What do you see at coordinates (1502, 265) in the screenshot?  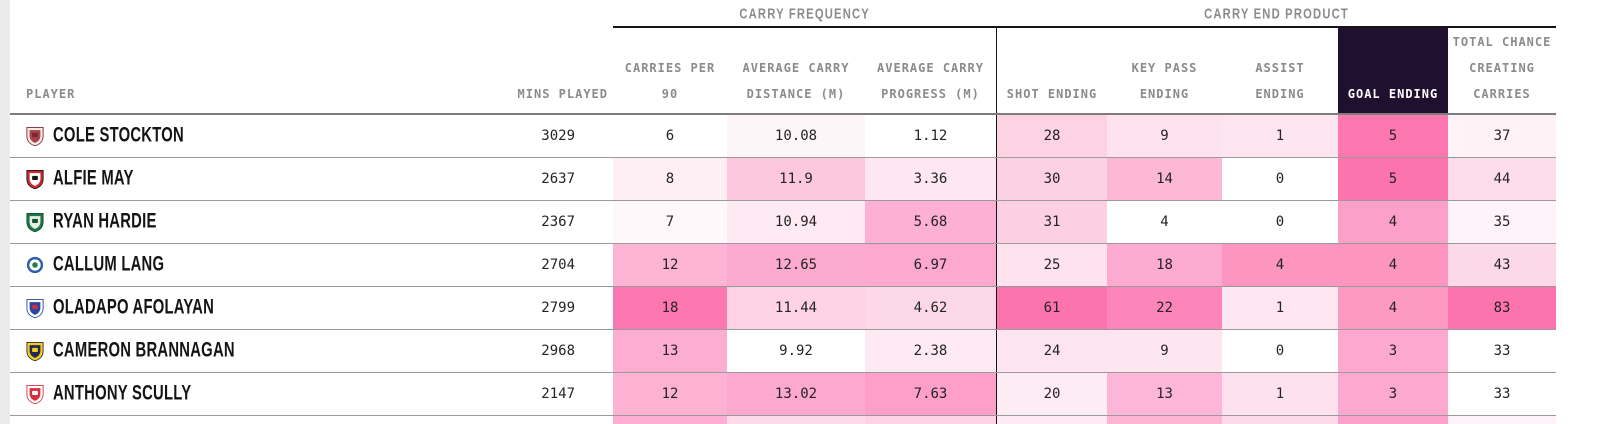 I see `total-chance-creating-carries-value: 43` at bounding box center [1502, 265].